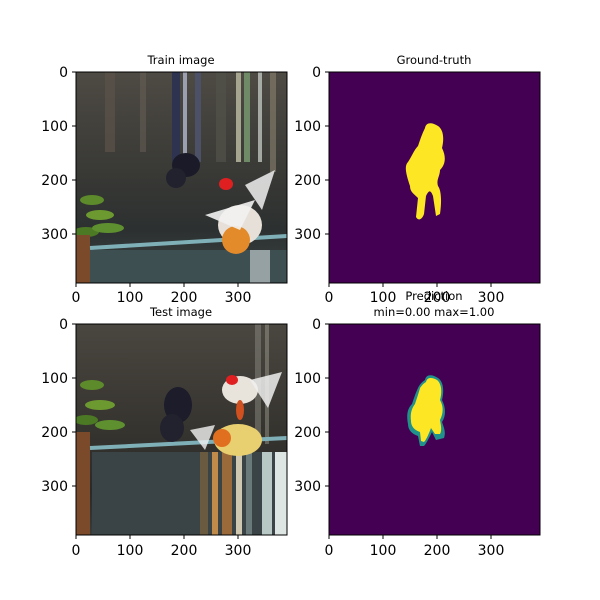 The width and height of the screenshot is (600, 600). Describe the element at coordinates (307, 487) in the screenshot. I see `prediction-ytick-3: 300` at that location.